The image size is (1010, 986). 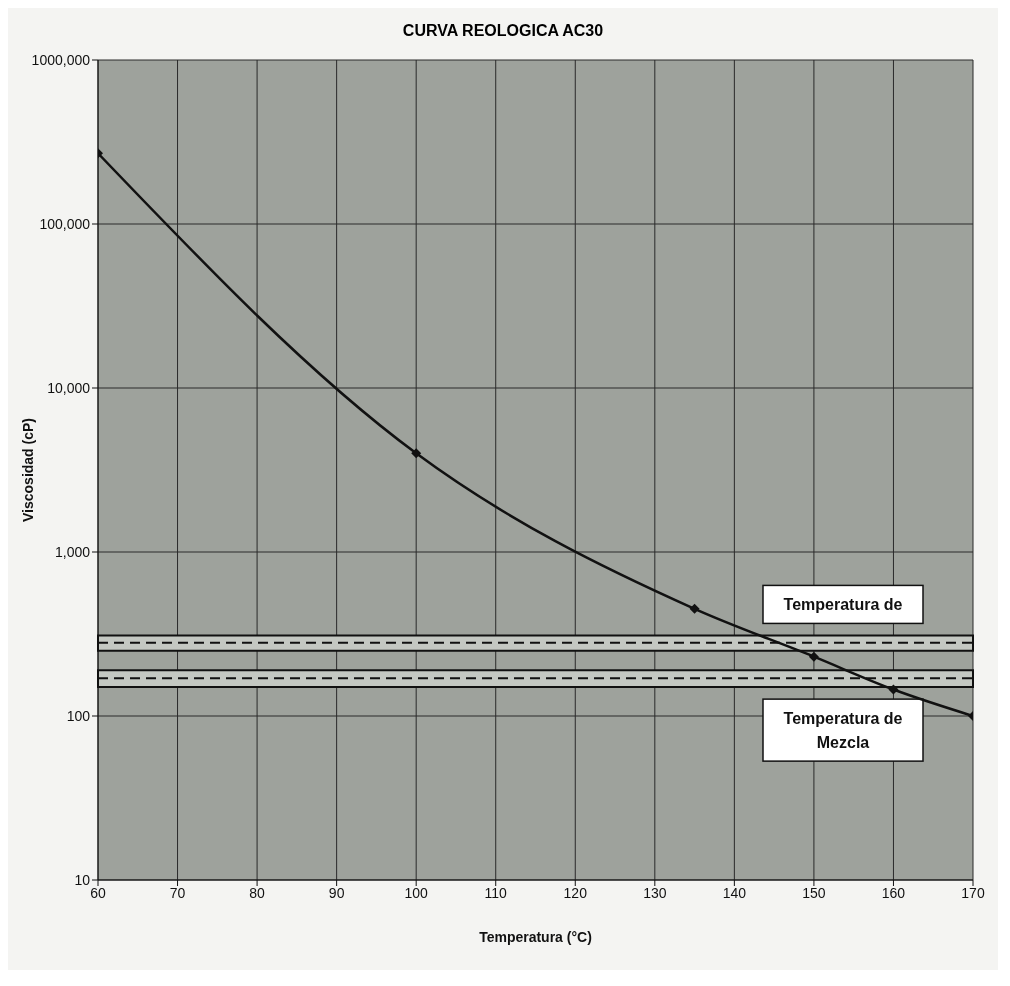 What do you see at coordinates (65, 223) in the screenshot?
I see `y-tick-label: 100,000` at bounding box center [65, 223].